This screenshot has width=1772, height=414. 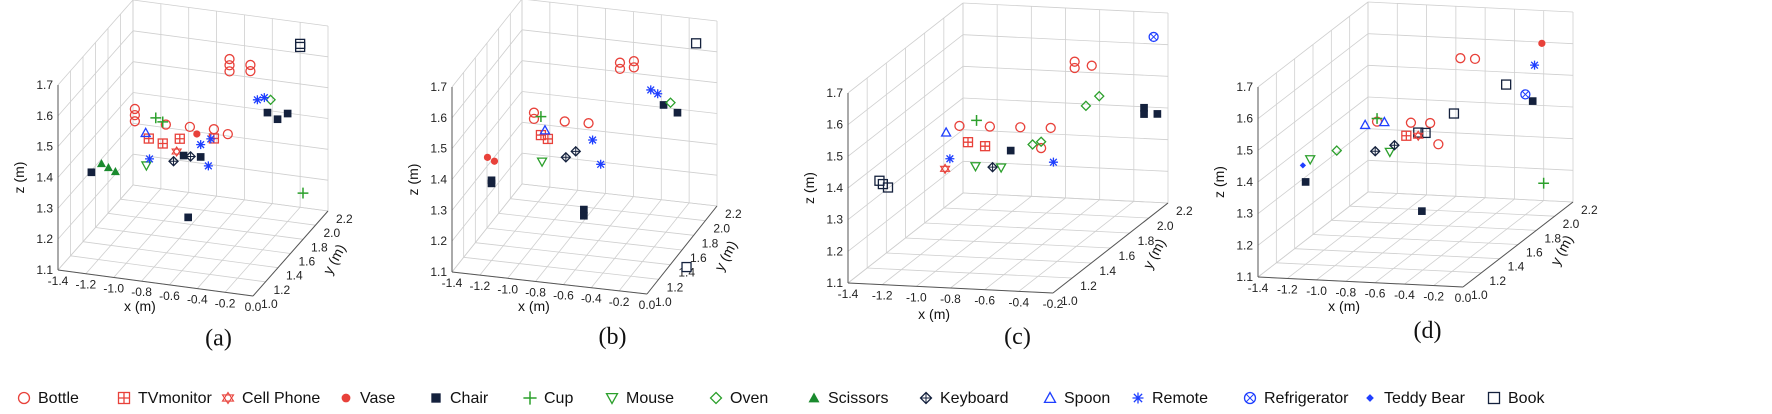 What do you see at coordinates (1303, 165) in the screenshot?
I see `point-teddy-bear` at bounding box center [1303, 165].